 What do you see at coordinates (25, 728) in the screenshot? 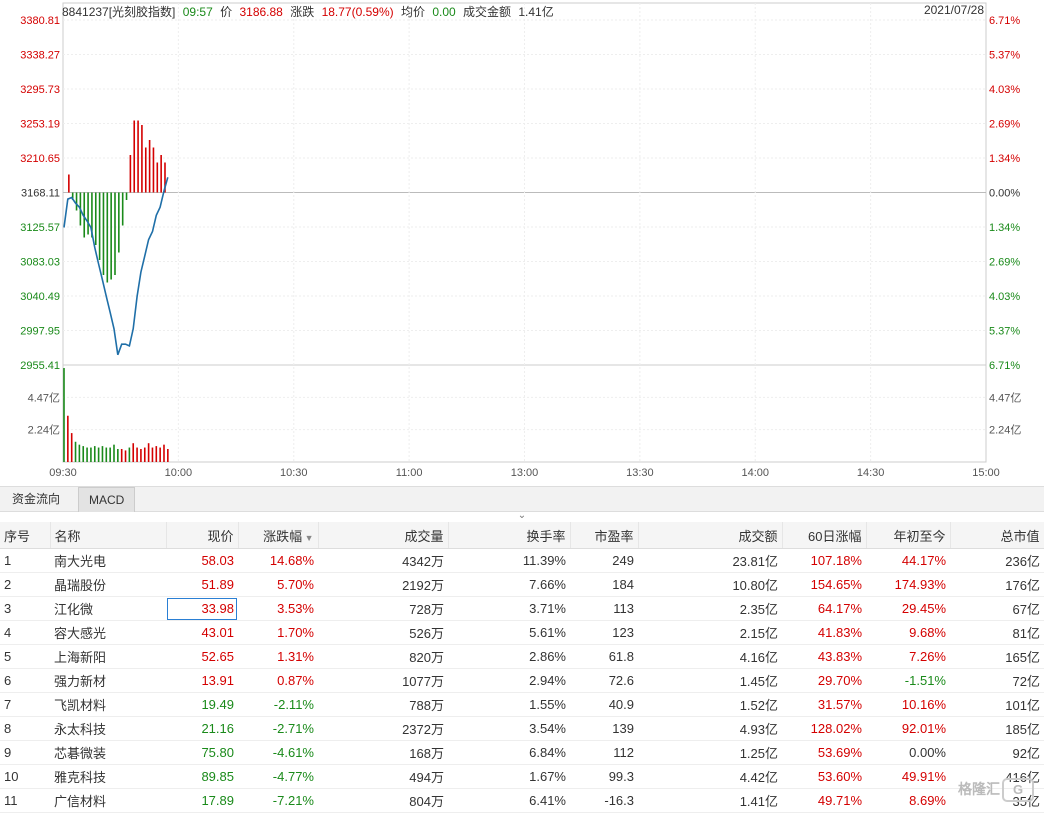
I see `cell-index: 8` at bounding box center [25, 728].